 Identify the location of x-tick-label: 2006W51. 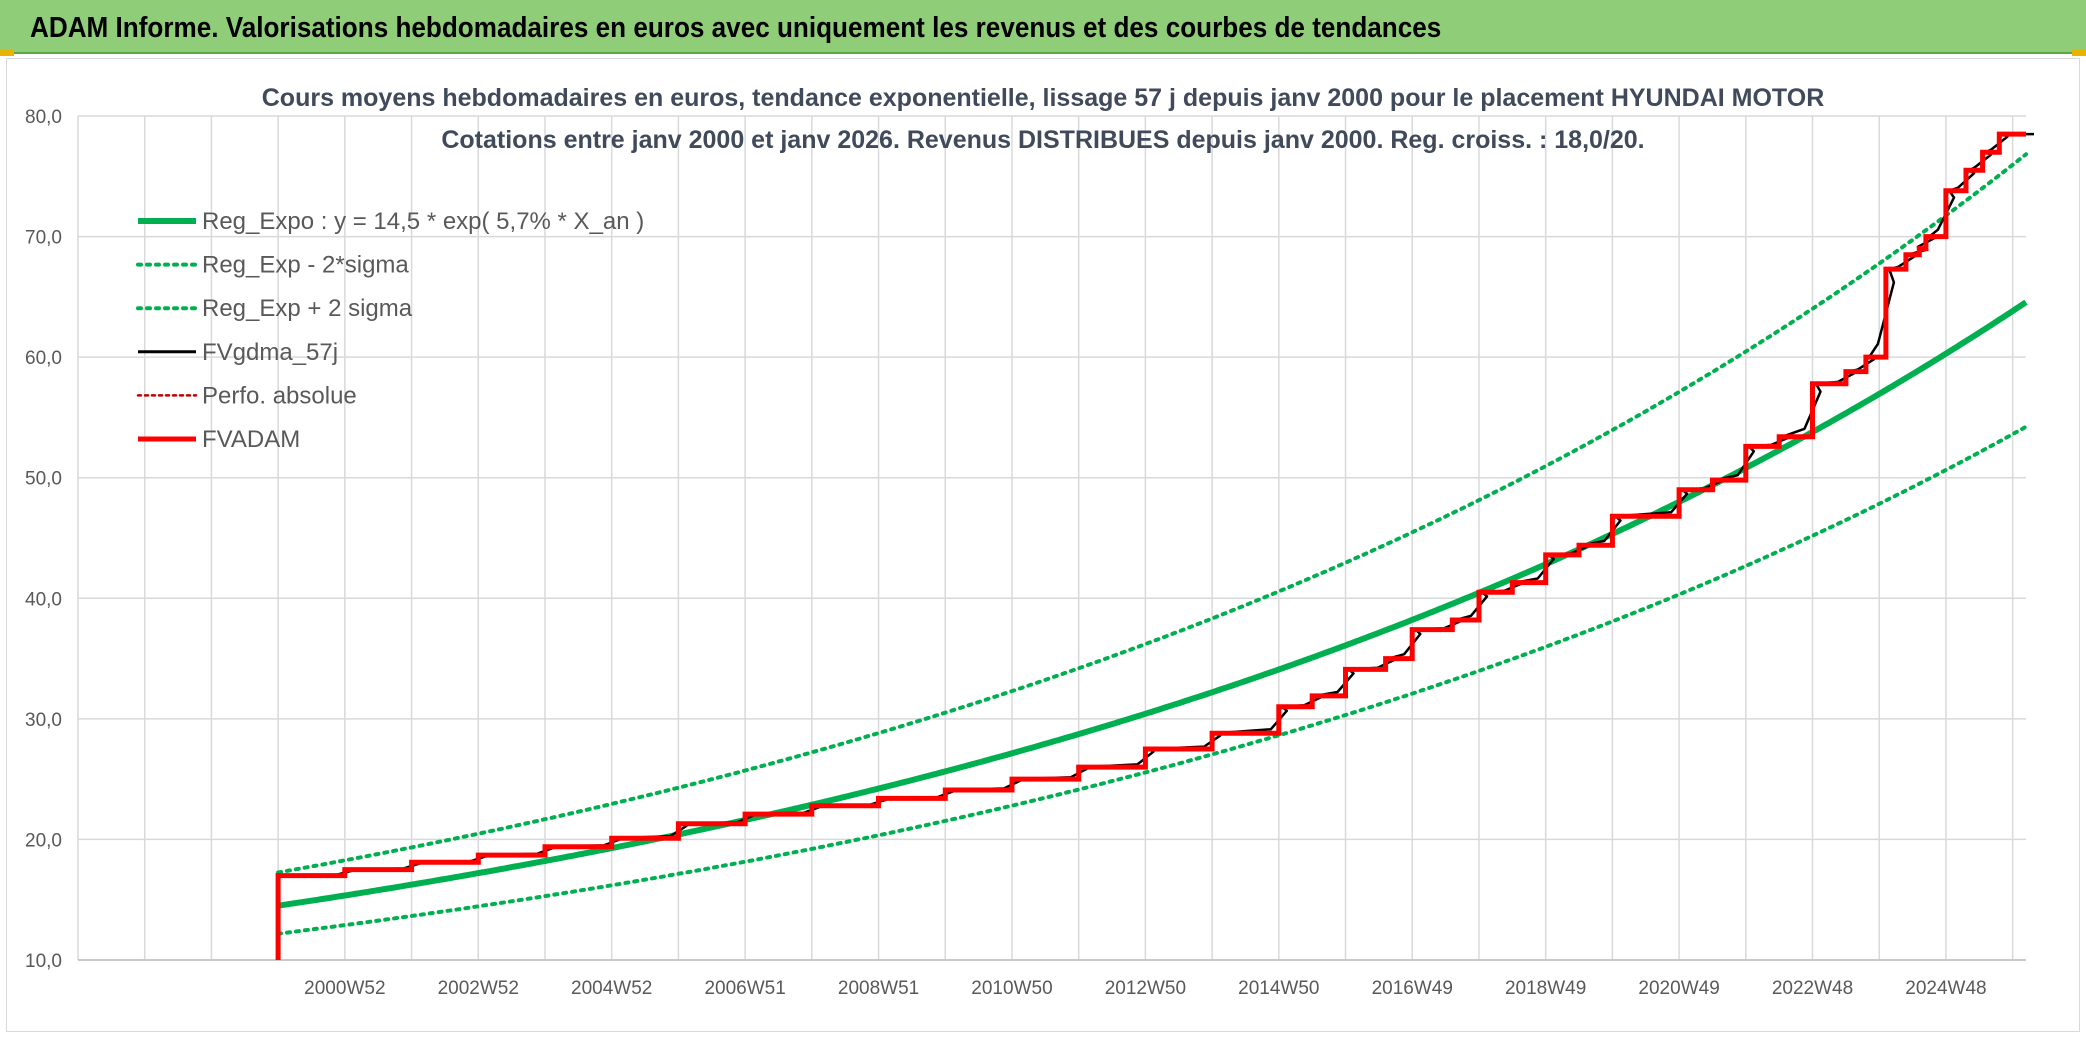
(744, 988).